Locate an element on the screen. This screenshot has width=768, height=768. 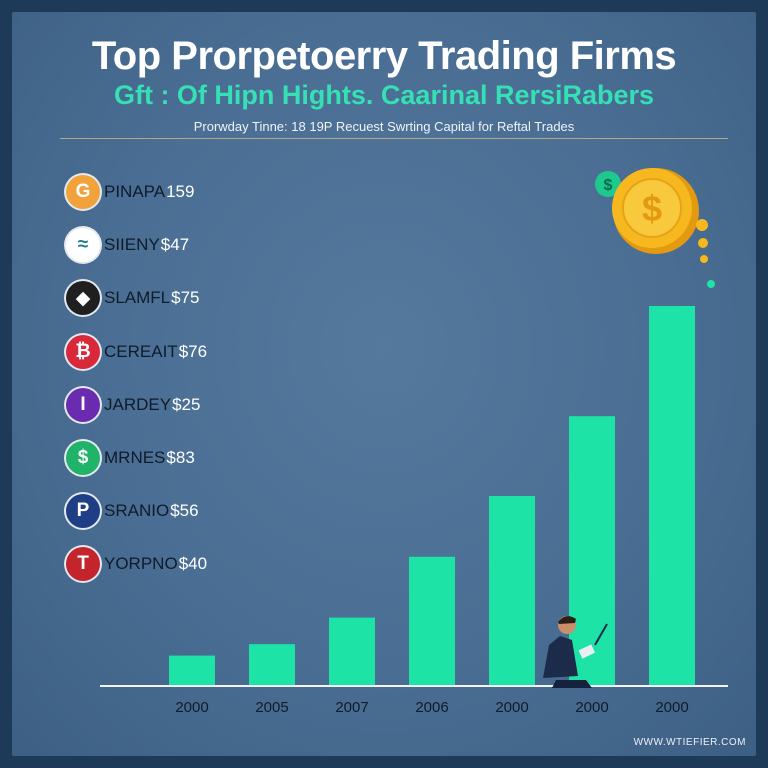
firm-row: P SRANIO $56 is located at coordinates (132, 511).